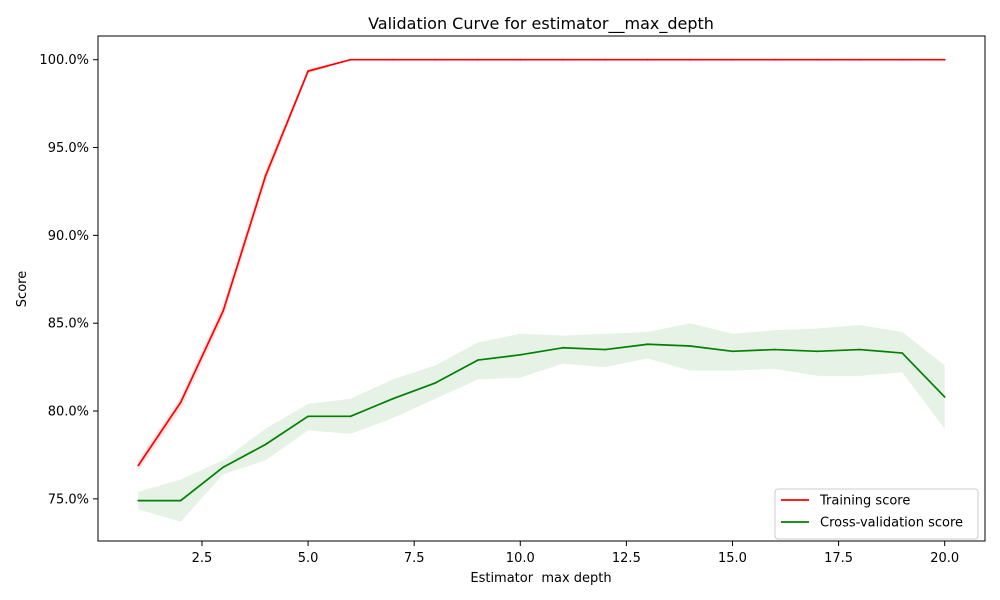 The image size is (1000, 600). I want to click on y-tick-label: 75.0%, so click(68, 499).